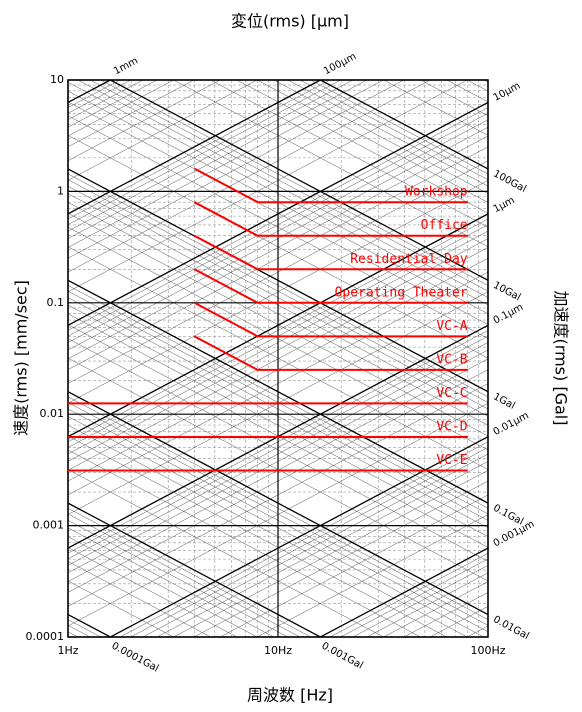 This screenshot has width=582, height=712. What do you see at coordinates (57, 79) in the screenshot?
I see `y-tick-label: 10` at bounding box center [57, 79].